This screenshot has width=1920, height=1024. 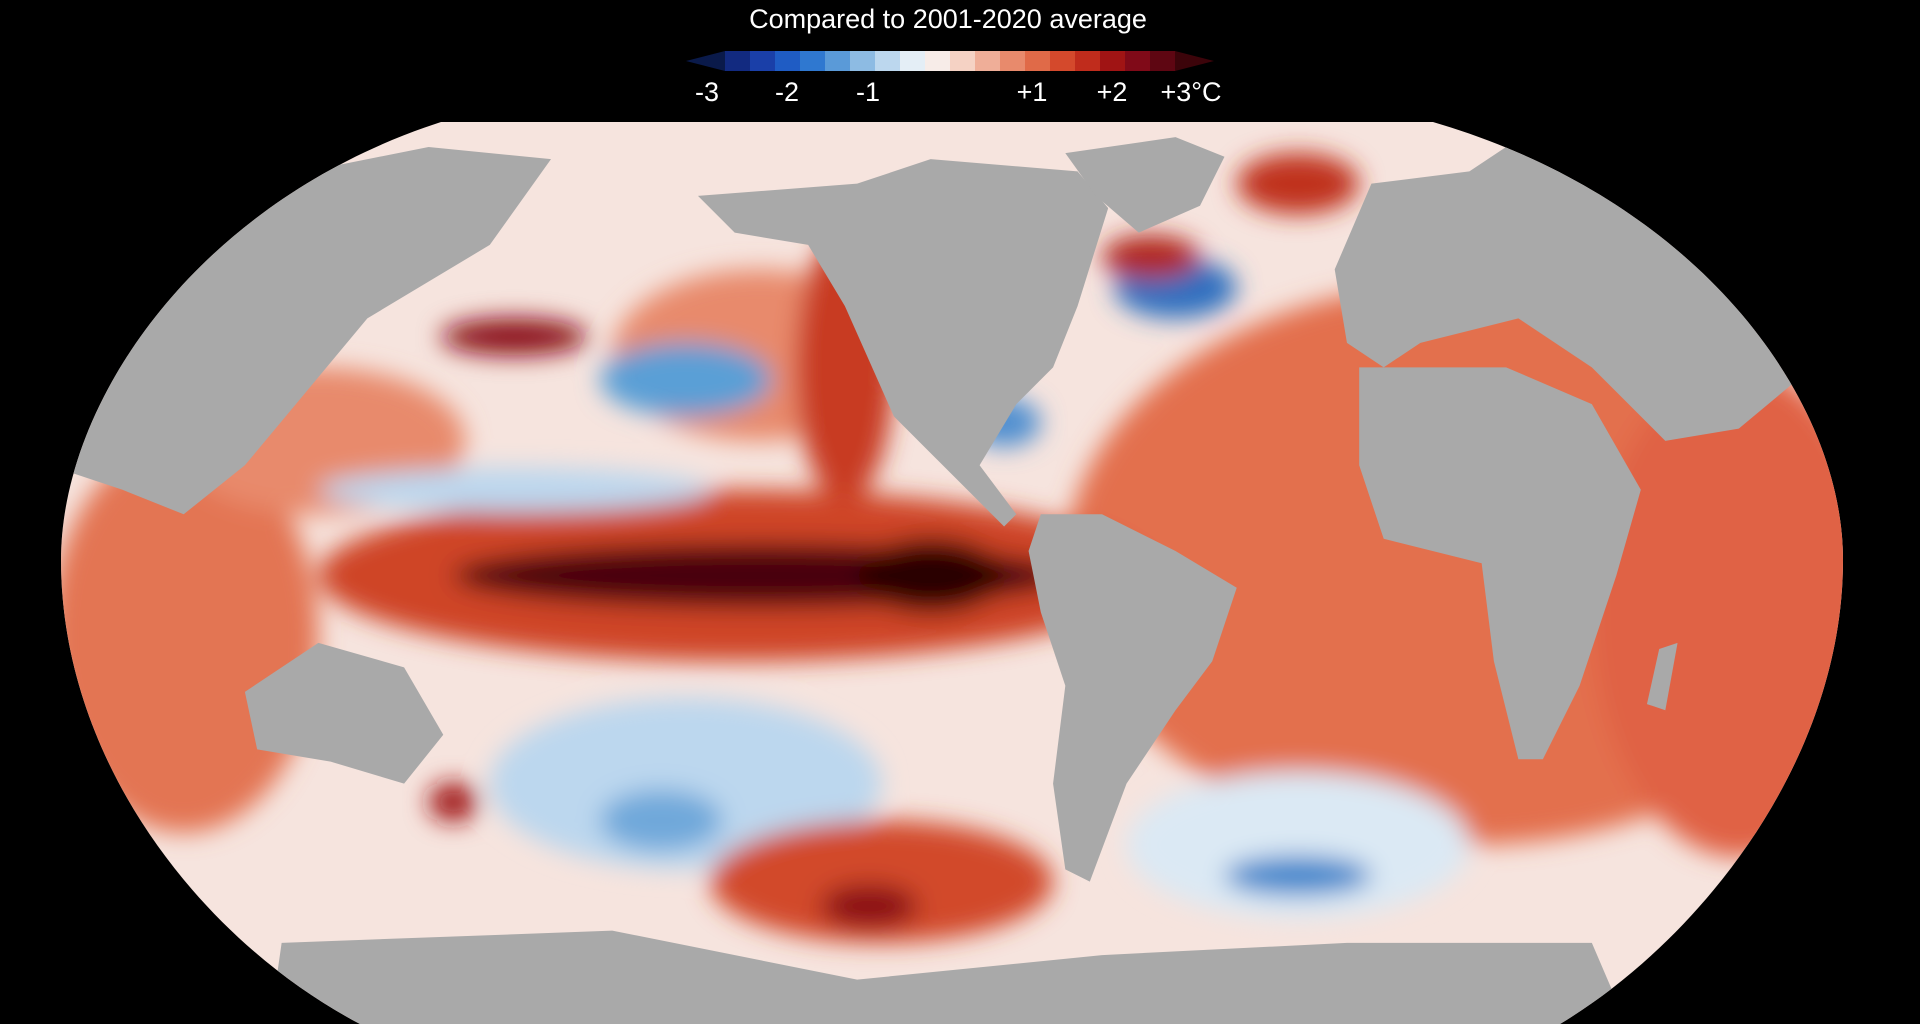 What do you see at coordinates (1132, 698) in the screenshot?
I see `south-america` at bounding box center [1132, 698].